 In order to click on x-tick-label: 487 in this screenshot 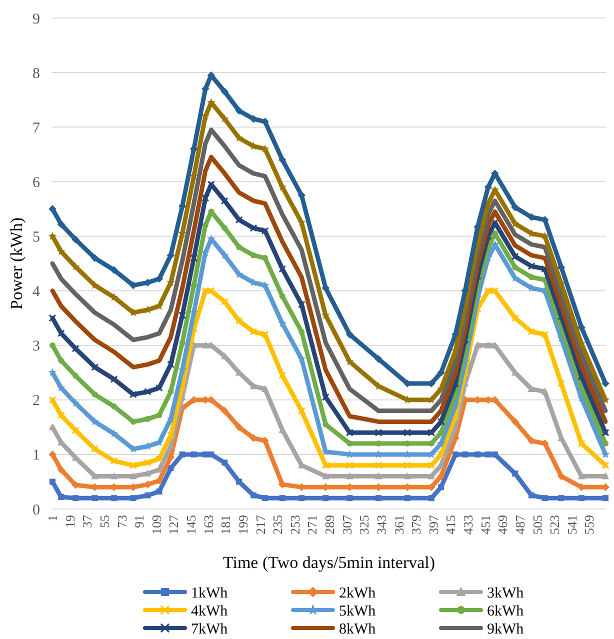, I will do `click(520, 524)`.